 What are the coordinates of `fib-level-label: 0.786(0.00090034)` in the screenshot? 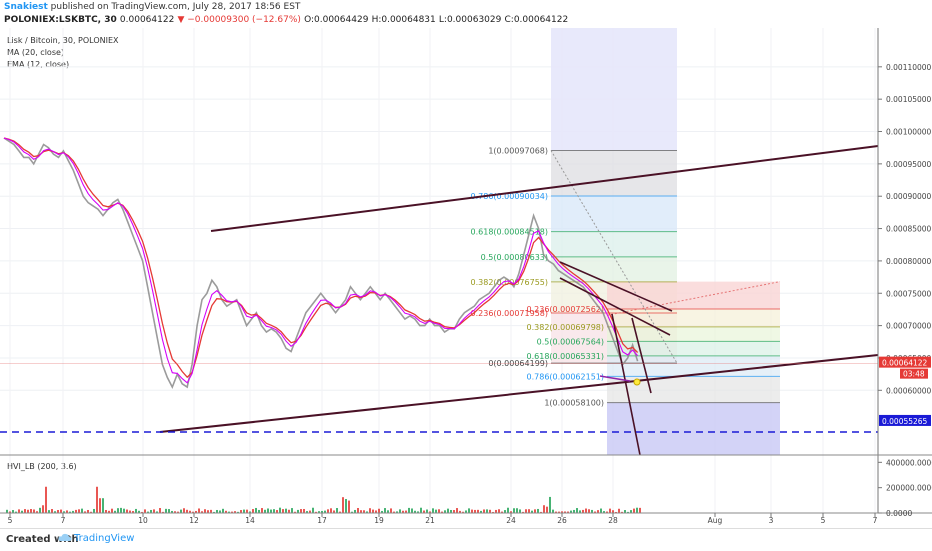 It's located at (510, 196).